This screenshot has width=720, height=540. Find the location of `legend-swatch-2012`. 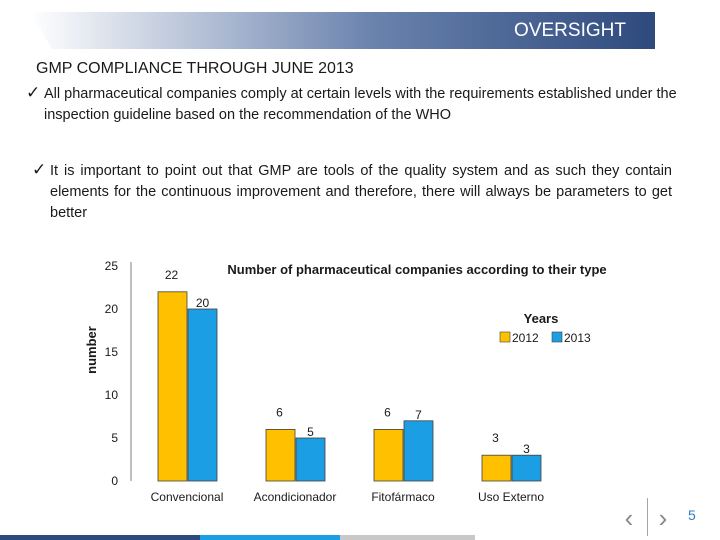

legend-swatch-2012 is located at coordinates (505, 337).